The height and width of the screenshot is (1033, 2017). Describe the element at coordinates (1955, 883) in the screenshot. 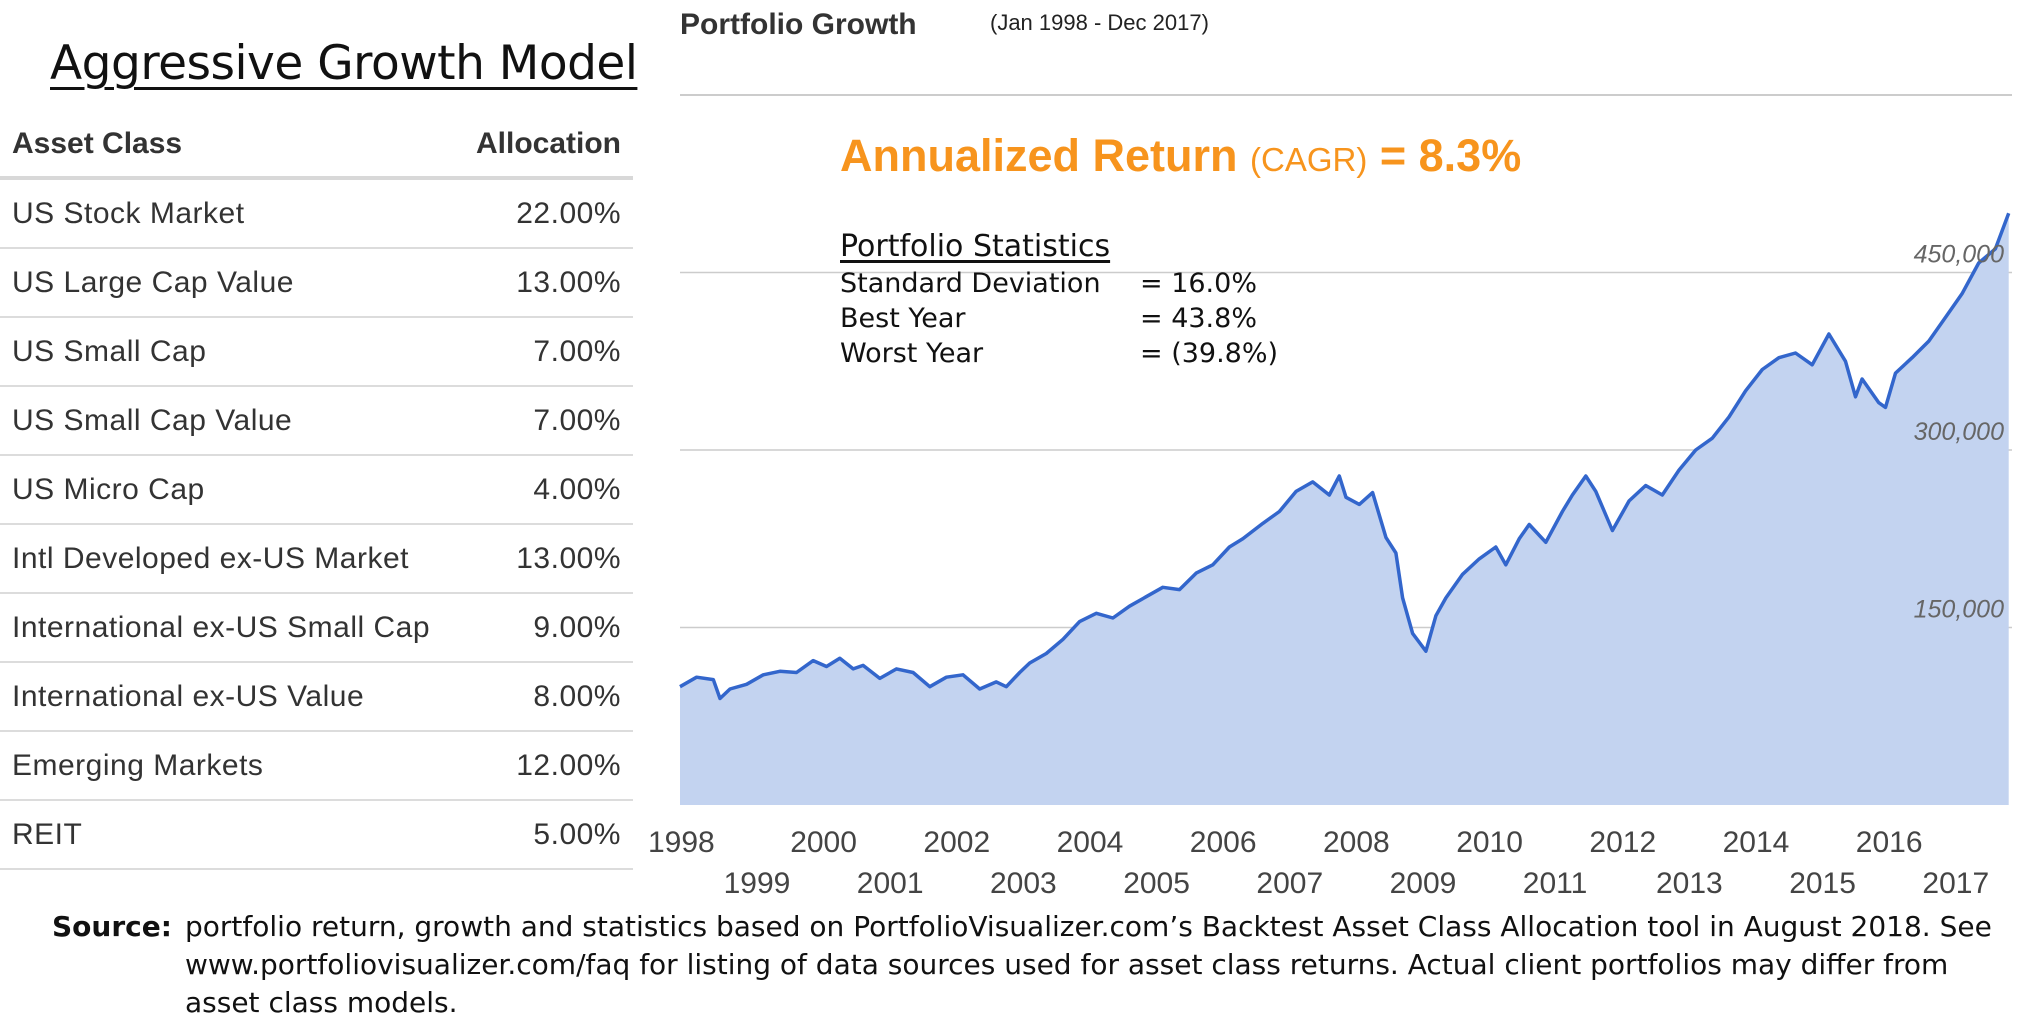

I see `x-tick-label: 2017` at that location.